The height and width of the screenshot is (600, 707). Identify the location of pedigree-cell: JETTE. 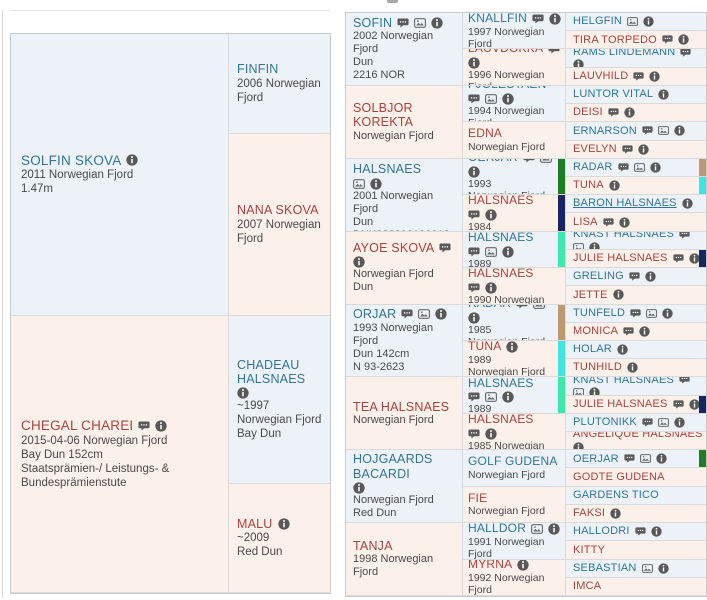
(636, 295).